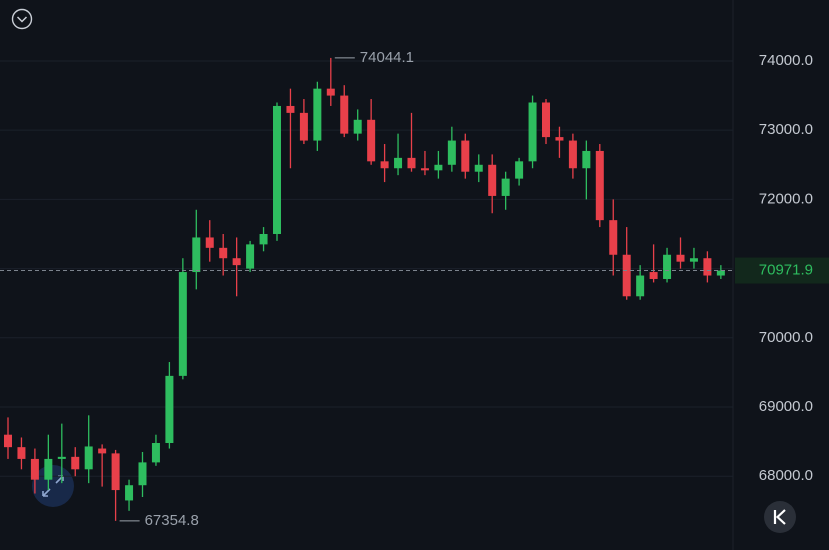 The image size is (829, 550). Describe the element at coordinates (780, 517) in the screenshot. I see `k-button` at that location.